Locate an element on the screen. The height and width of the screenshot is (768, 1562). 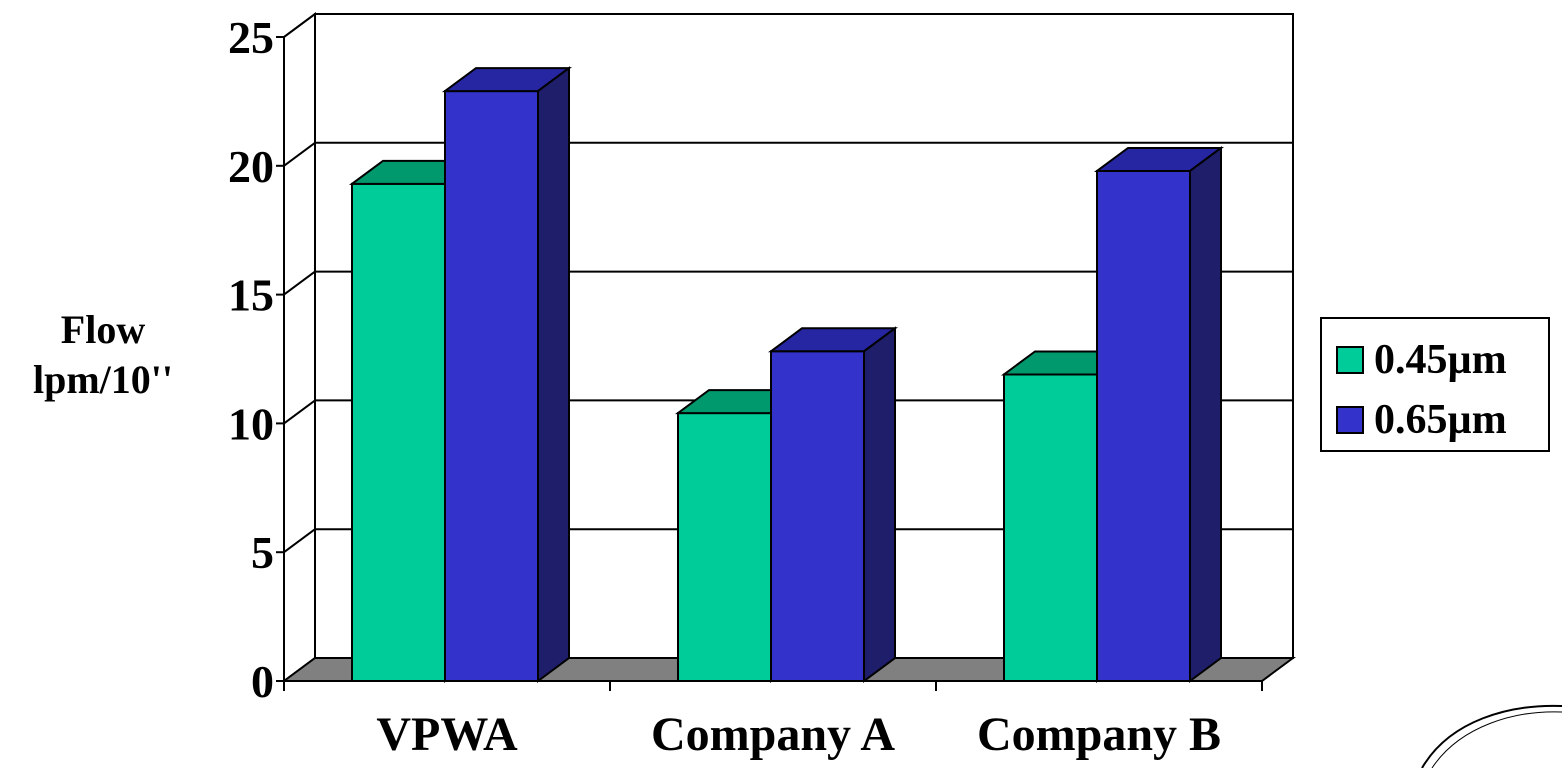
y-tick-label: 5 is located at coordinates (262, 552).